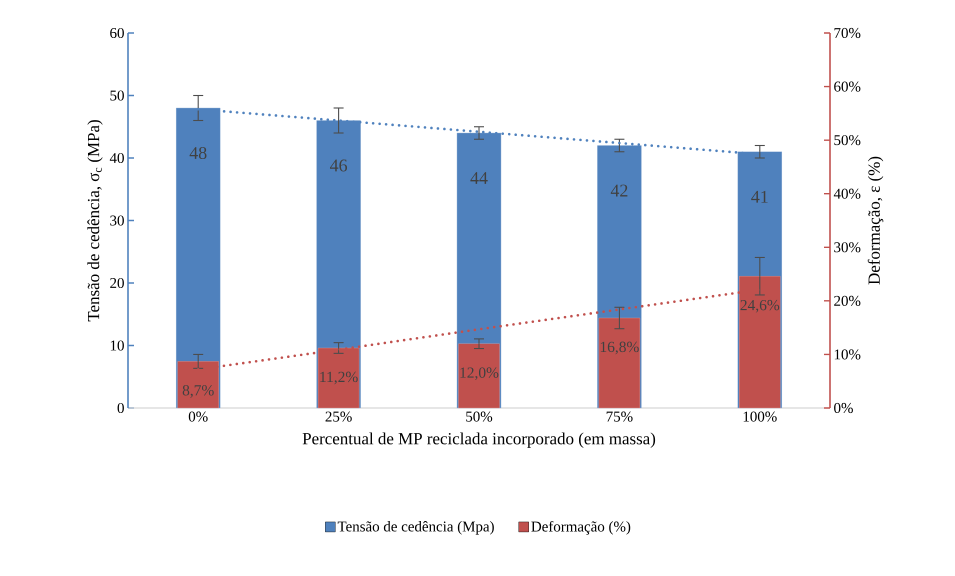 The width and height of the screenshot is (955, 576). Describe the element at coordinates (117, 345) in the screenshot. I see `y-tick-label: 10` at that location.